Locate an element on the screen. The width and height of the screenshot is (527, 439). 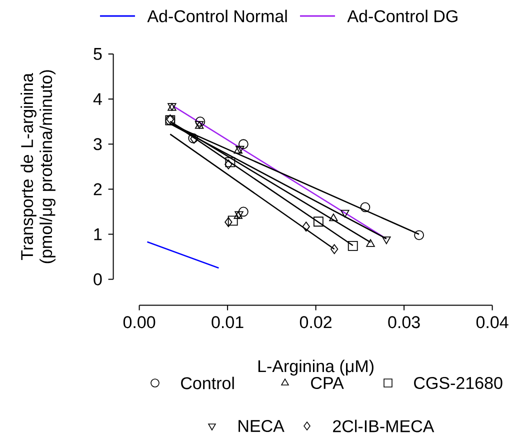
x-axis-title: L-Arginina (μM) is located at coordinates (316, 368).